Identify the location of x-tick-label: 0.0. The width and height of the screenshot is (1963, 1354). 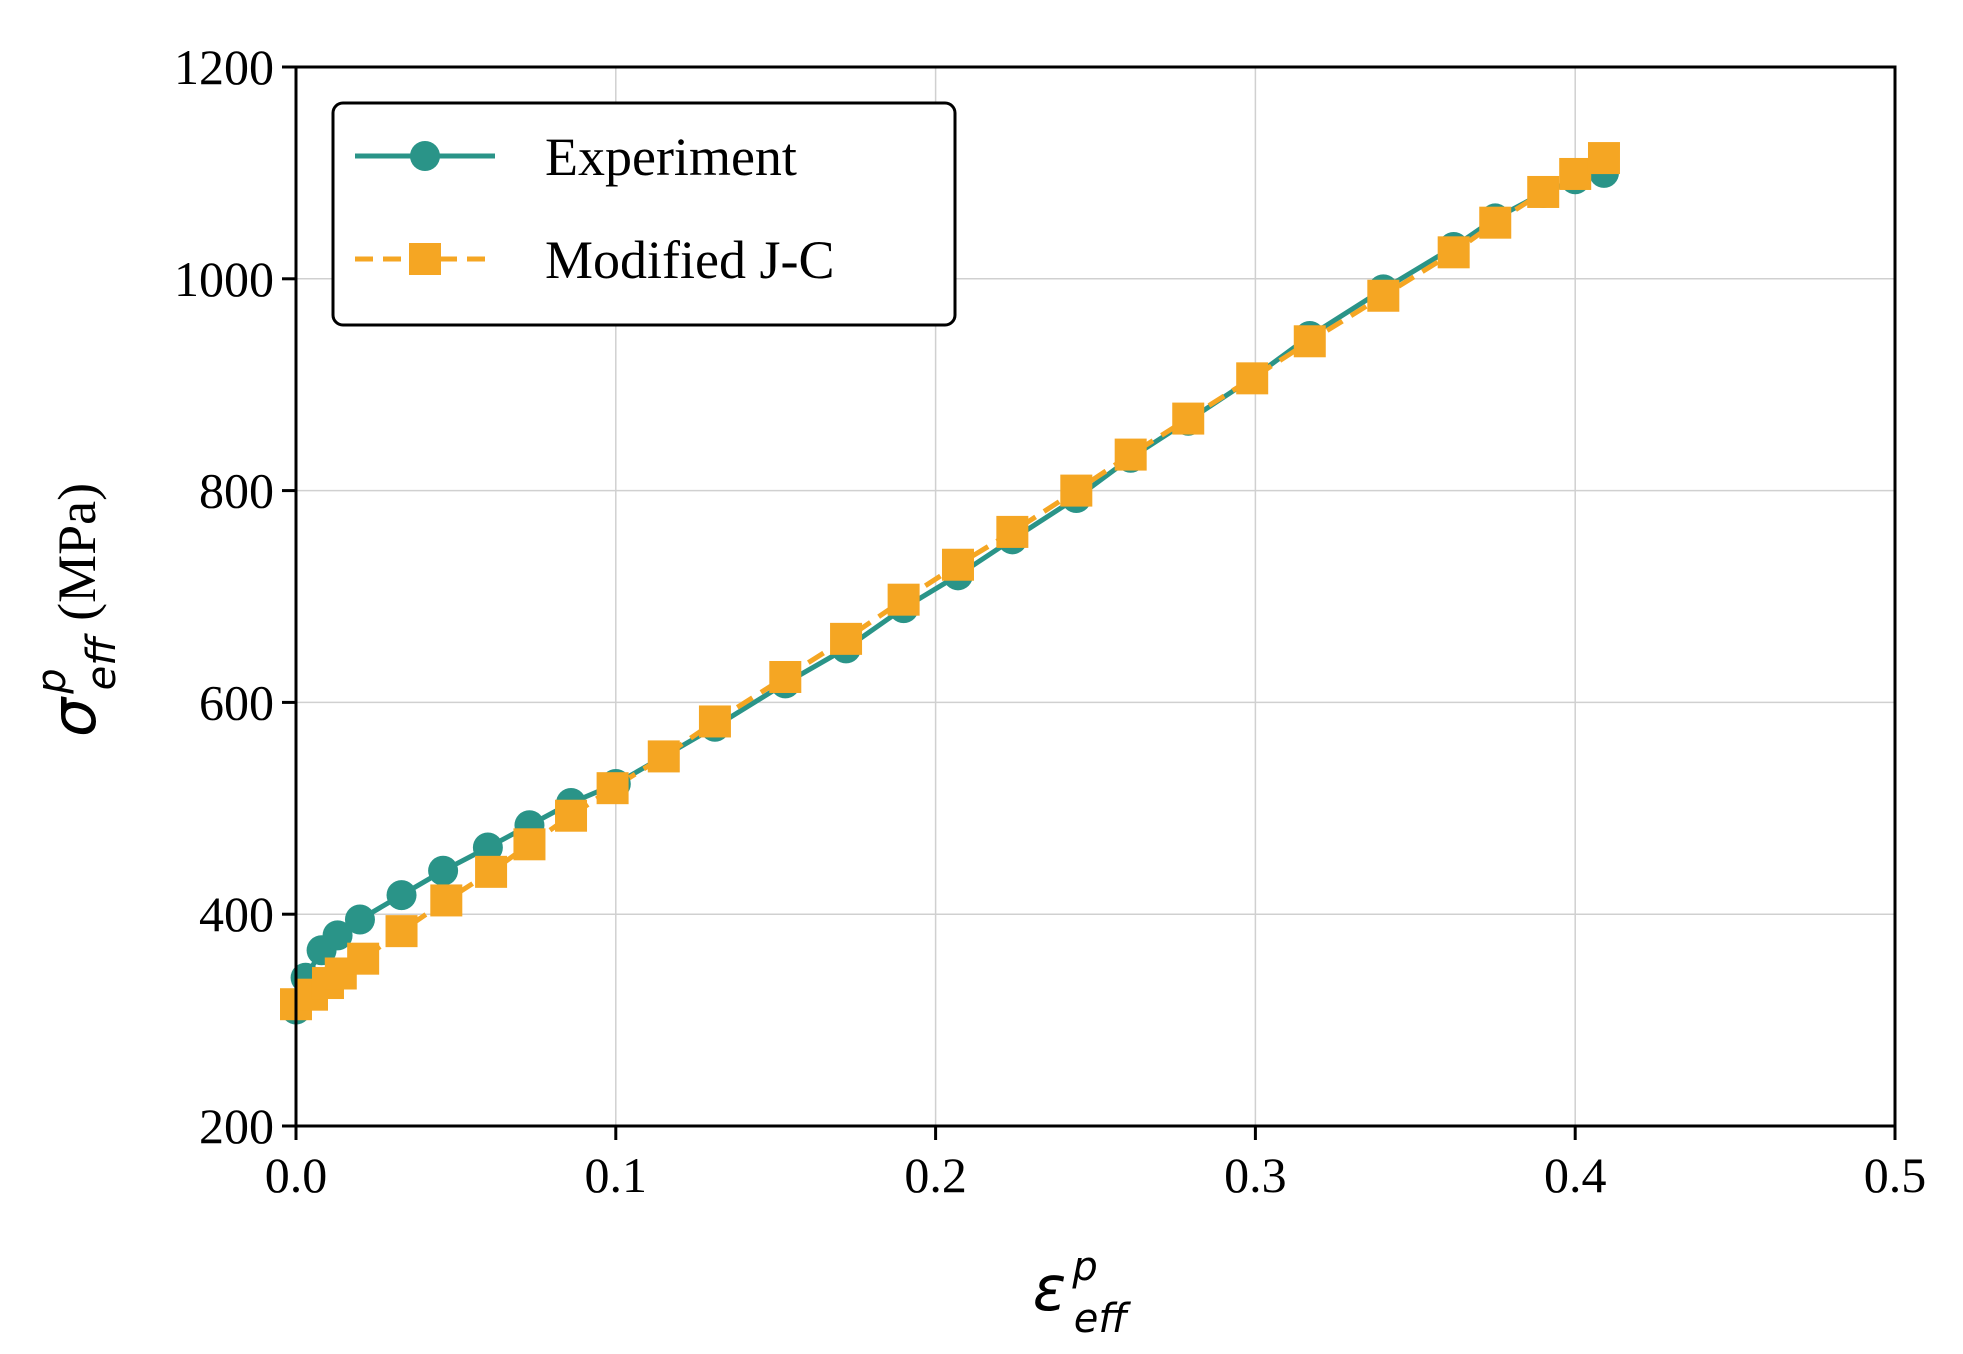
(296, 1175).